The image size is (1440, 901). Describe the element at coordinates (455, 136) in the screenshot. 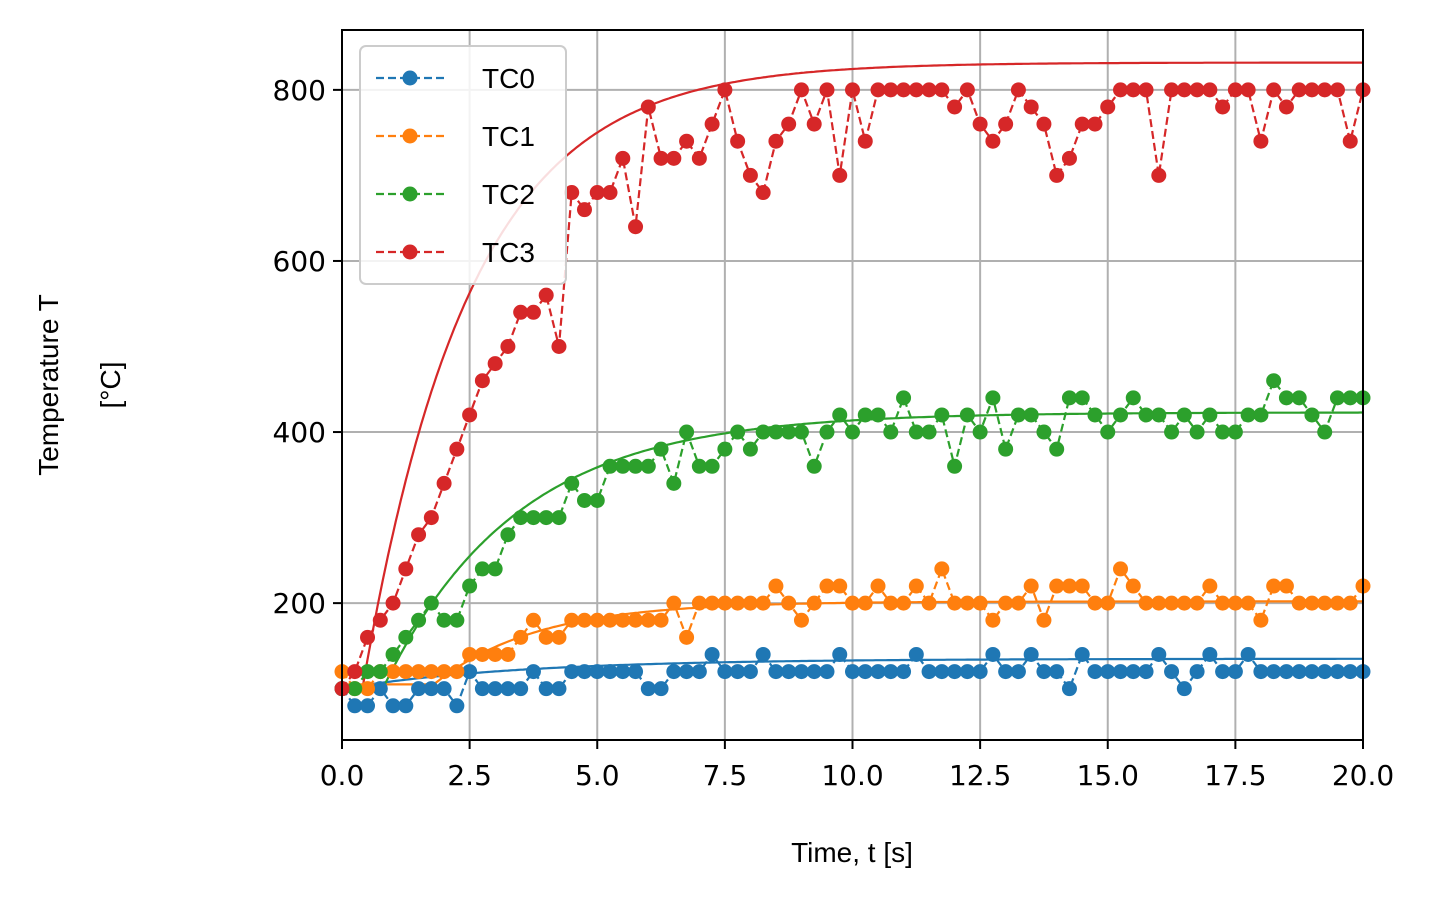

I see `legend-entry-tc1: TC1` at that location.